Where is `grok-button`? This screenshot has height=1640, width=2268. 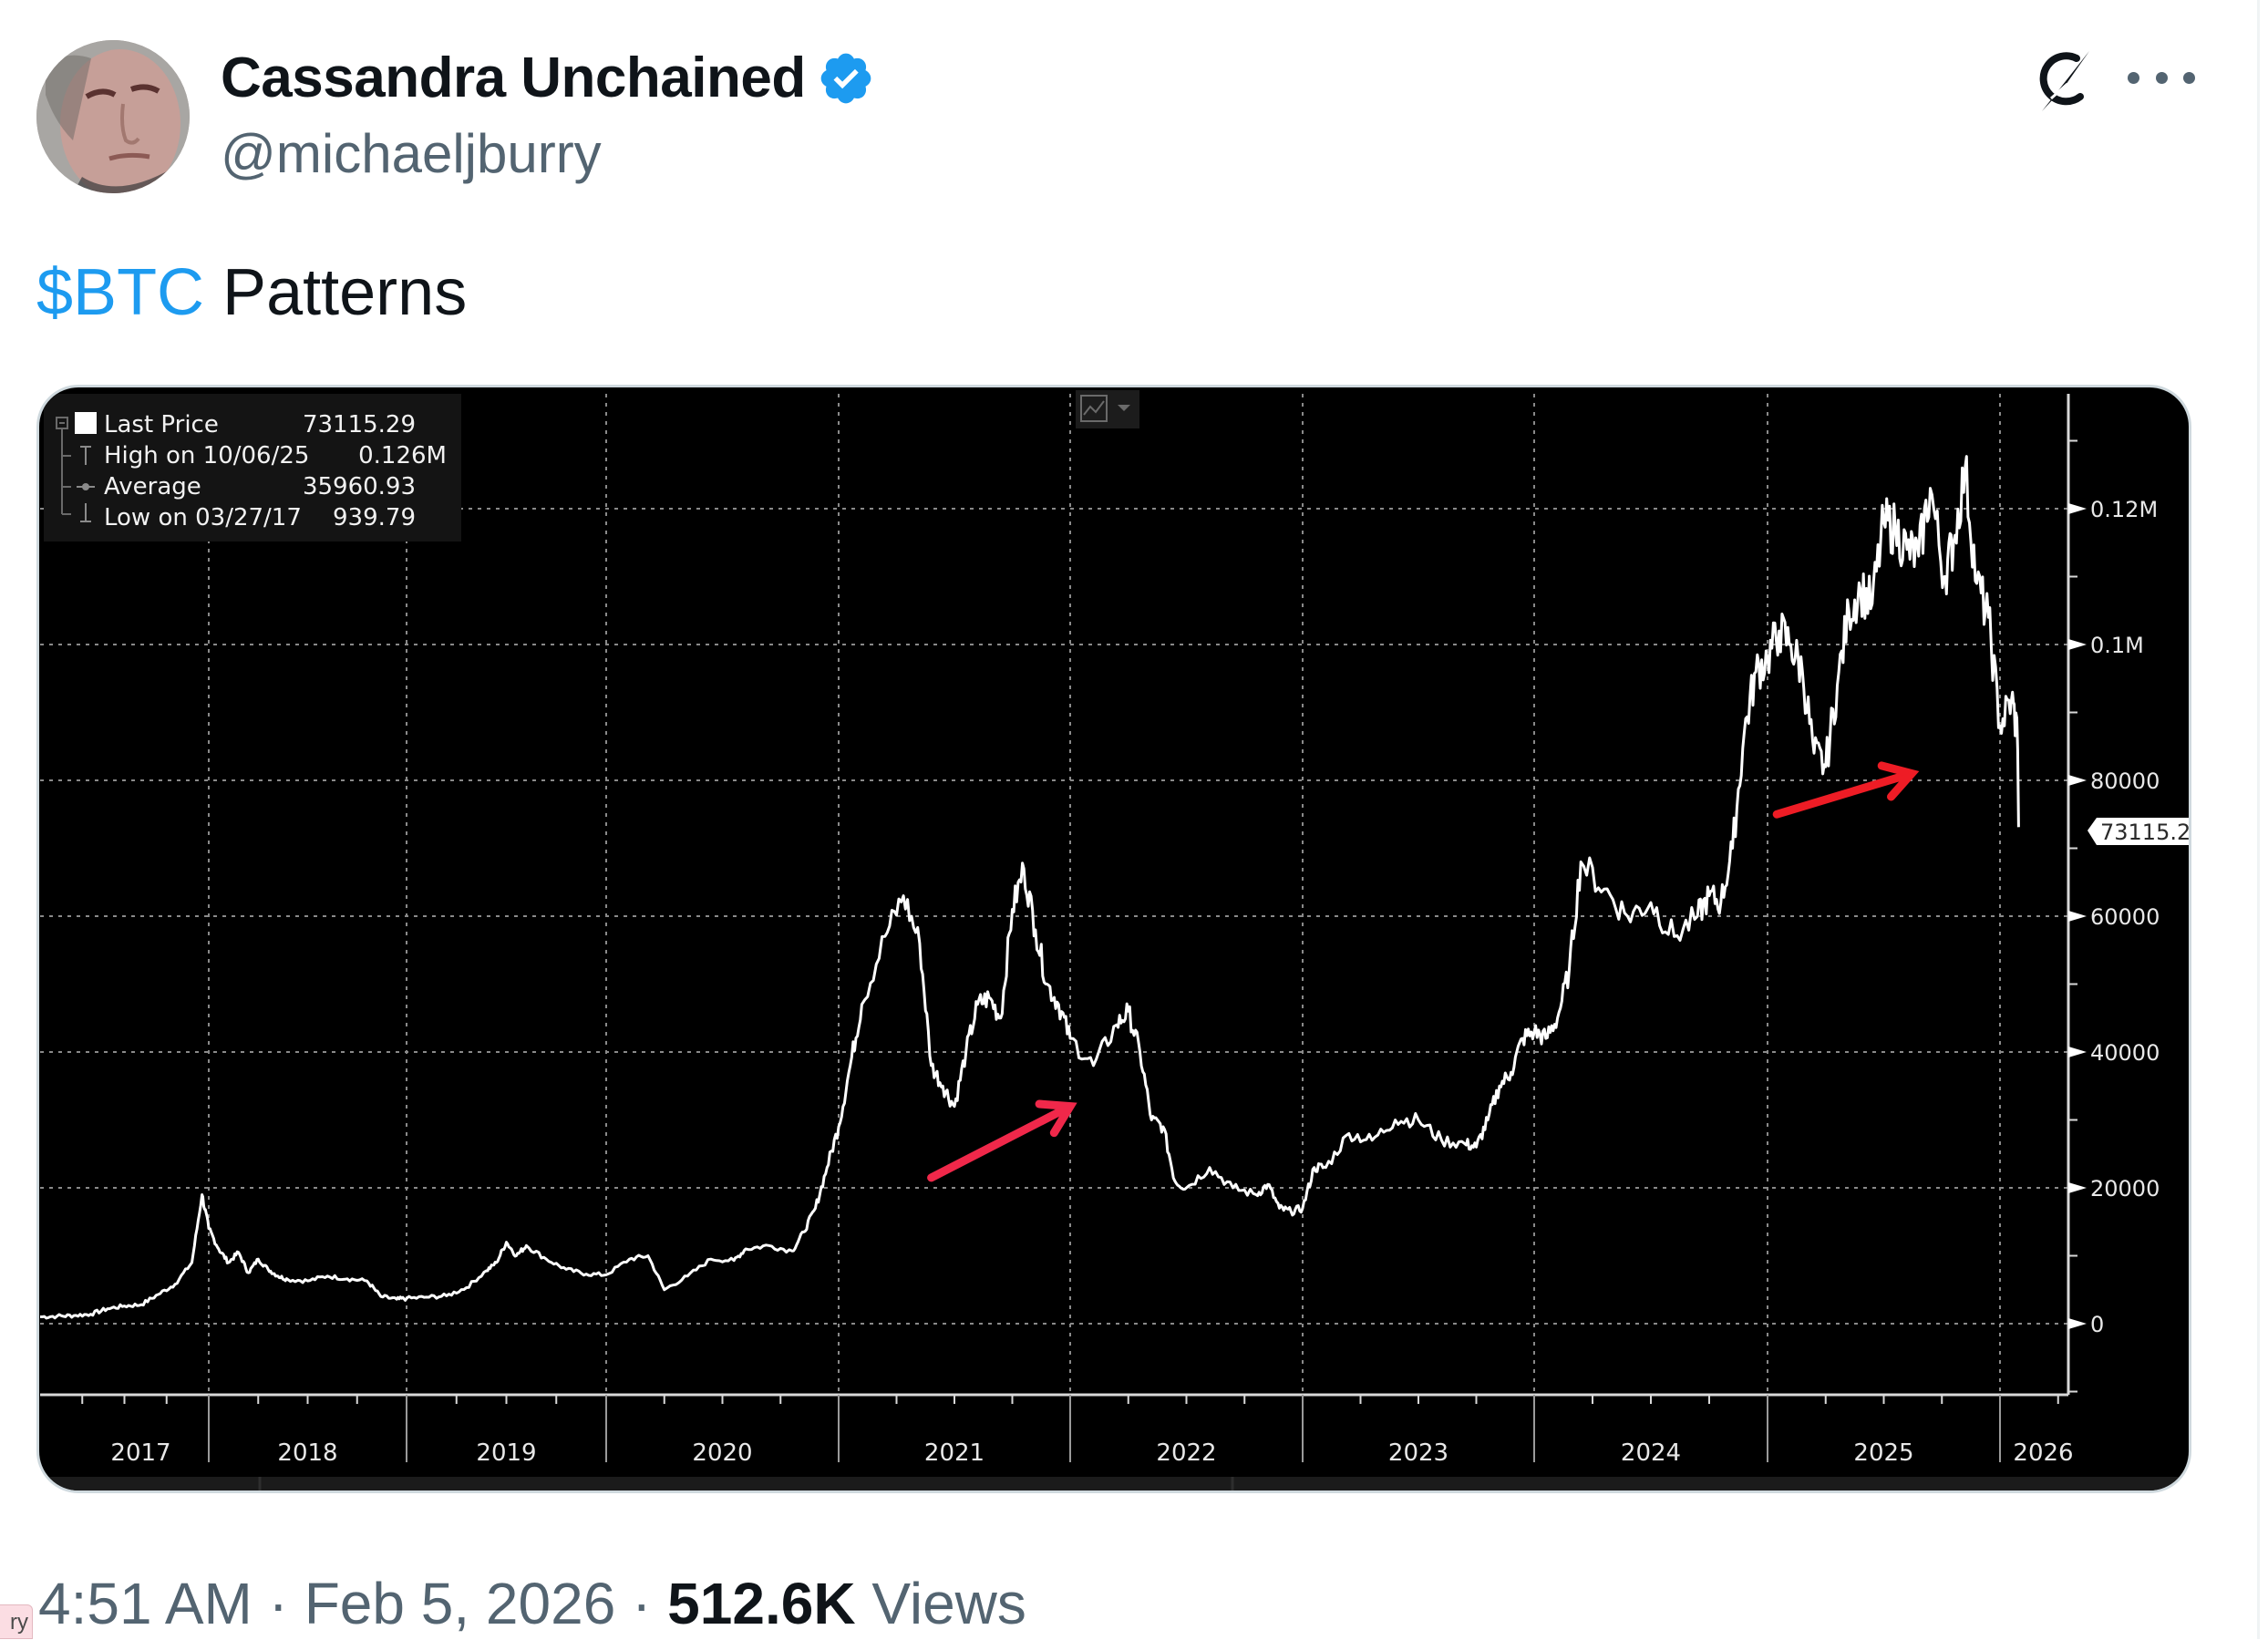
grok-button is located at coordinates (2065, 81).